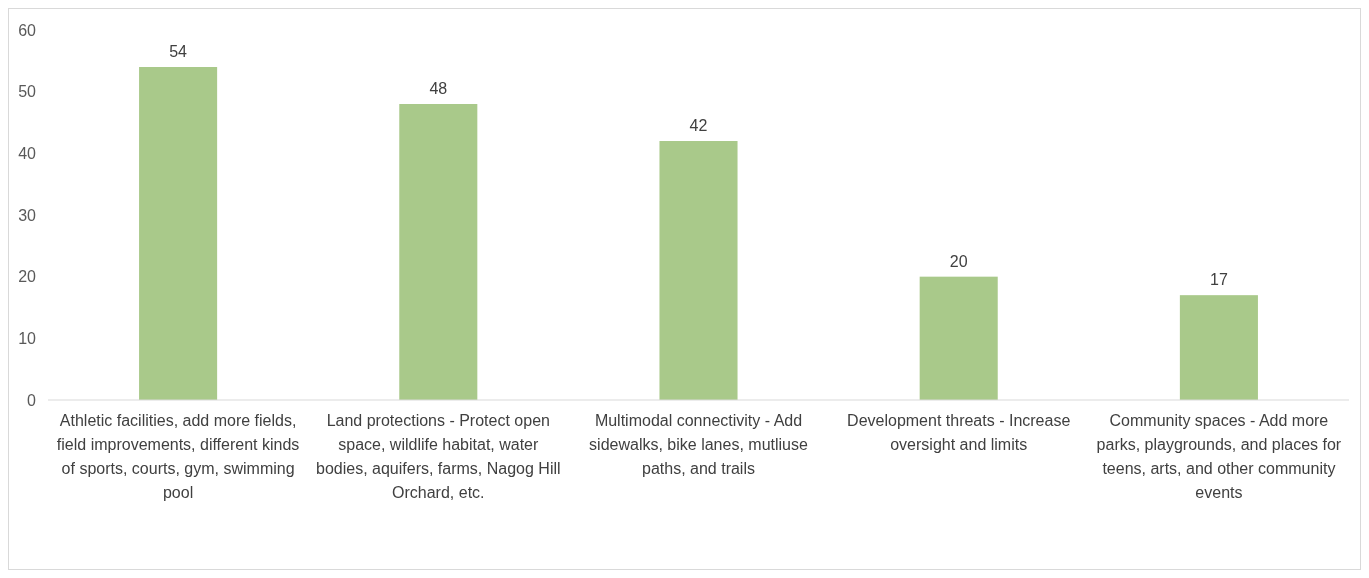 Image resolution: width=1369 pixels, height=578 pixels. I want to click on data-label: 54, so click(178, 51).